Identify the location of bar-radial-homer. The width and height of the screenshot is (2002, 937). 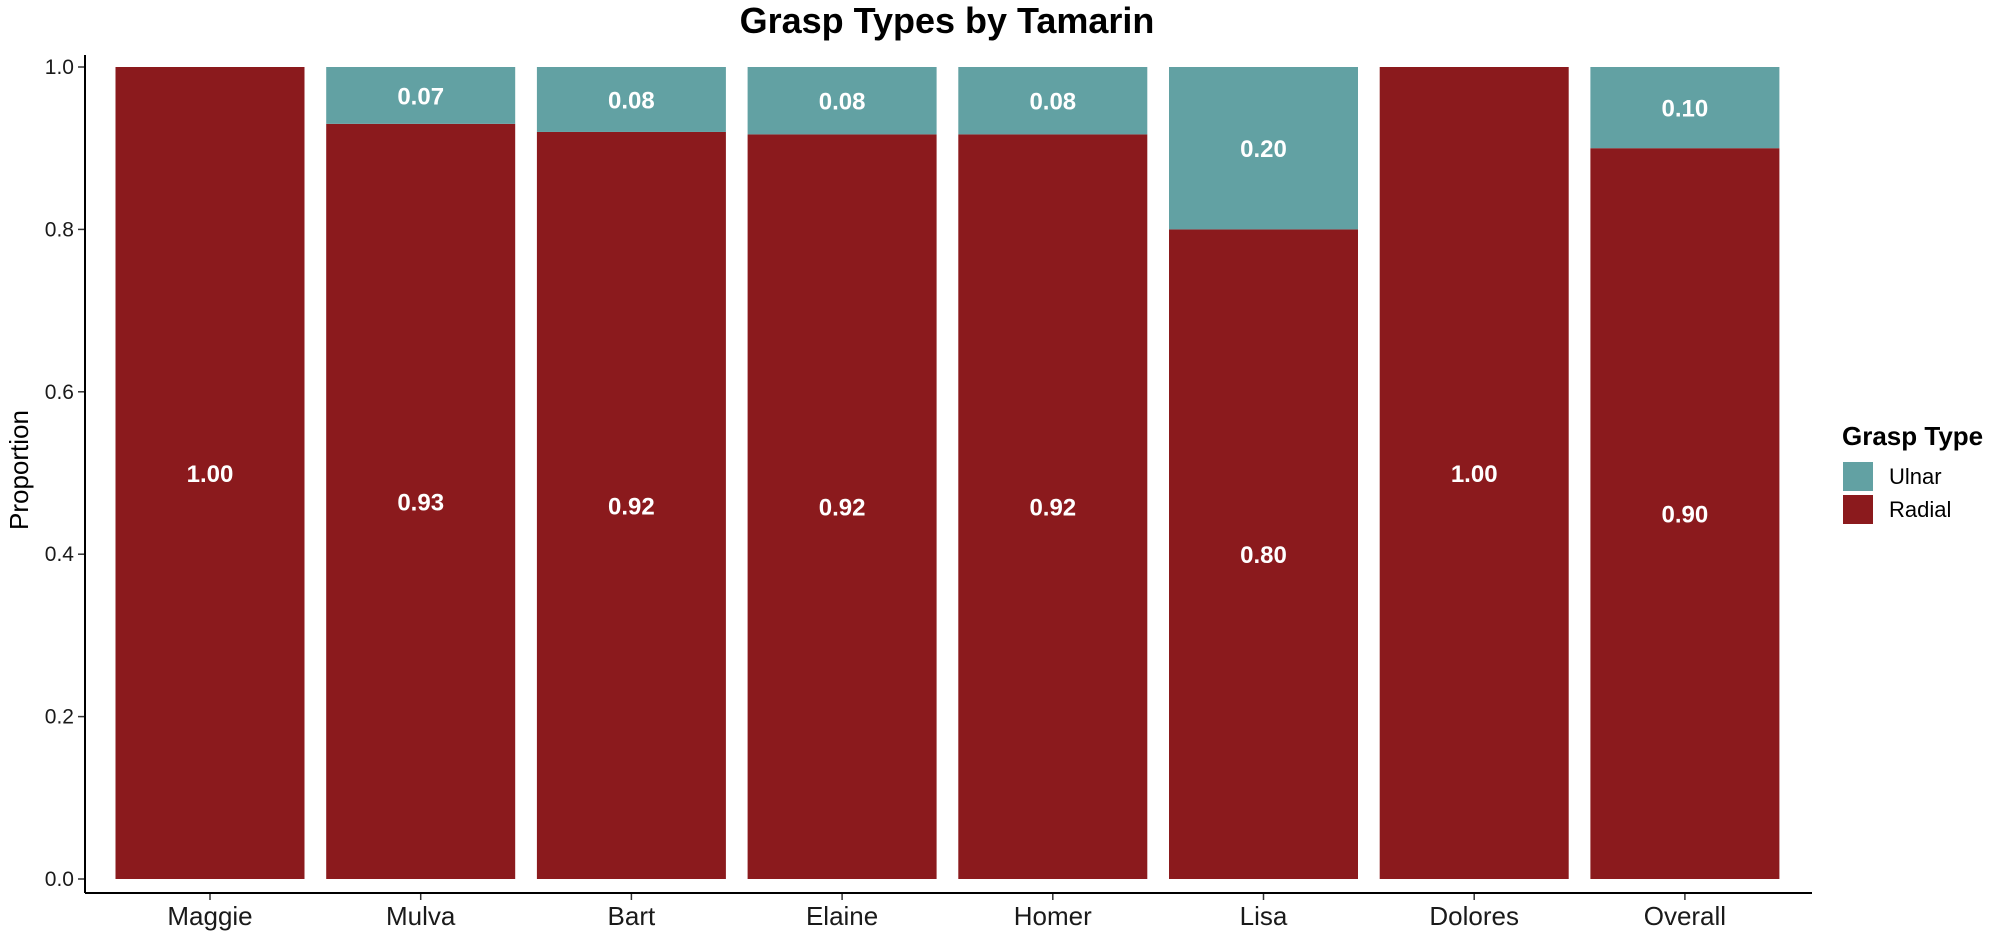
(1053, 506).